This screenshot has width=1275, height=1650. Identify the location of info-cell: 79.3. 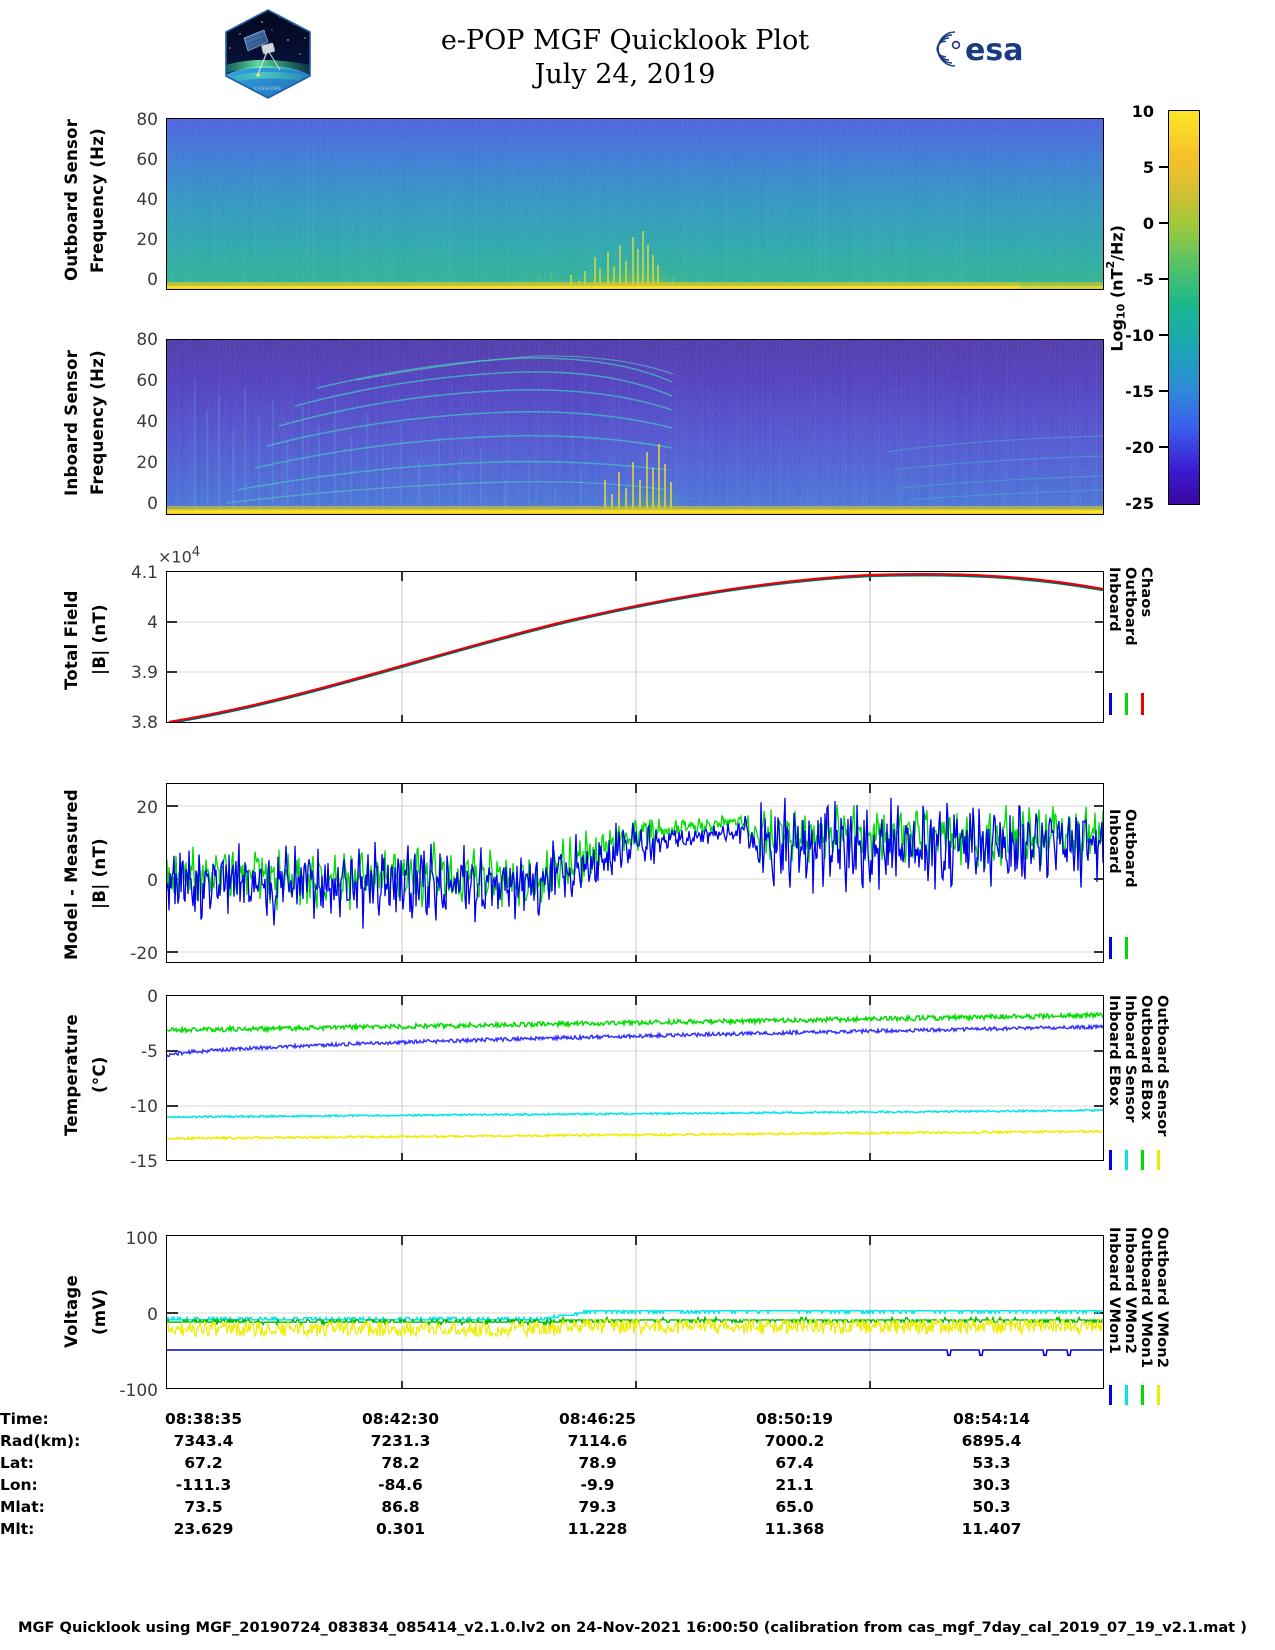
(597, 1507).